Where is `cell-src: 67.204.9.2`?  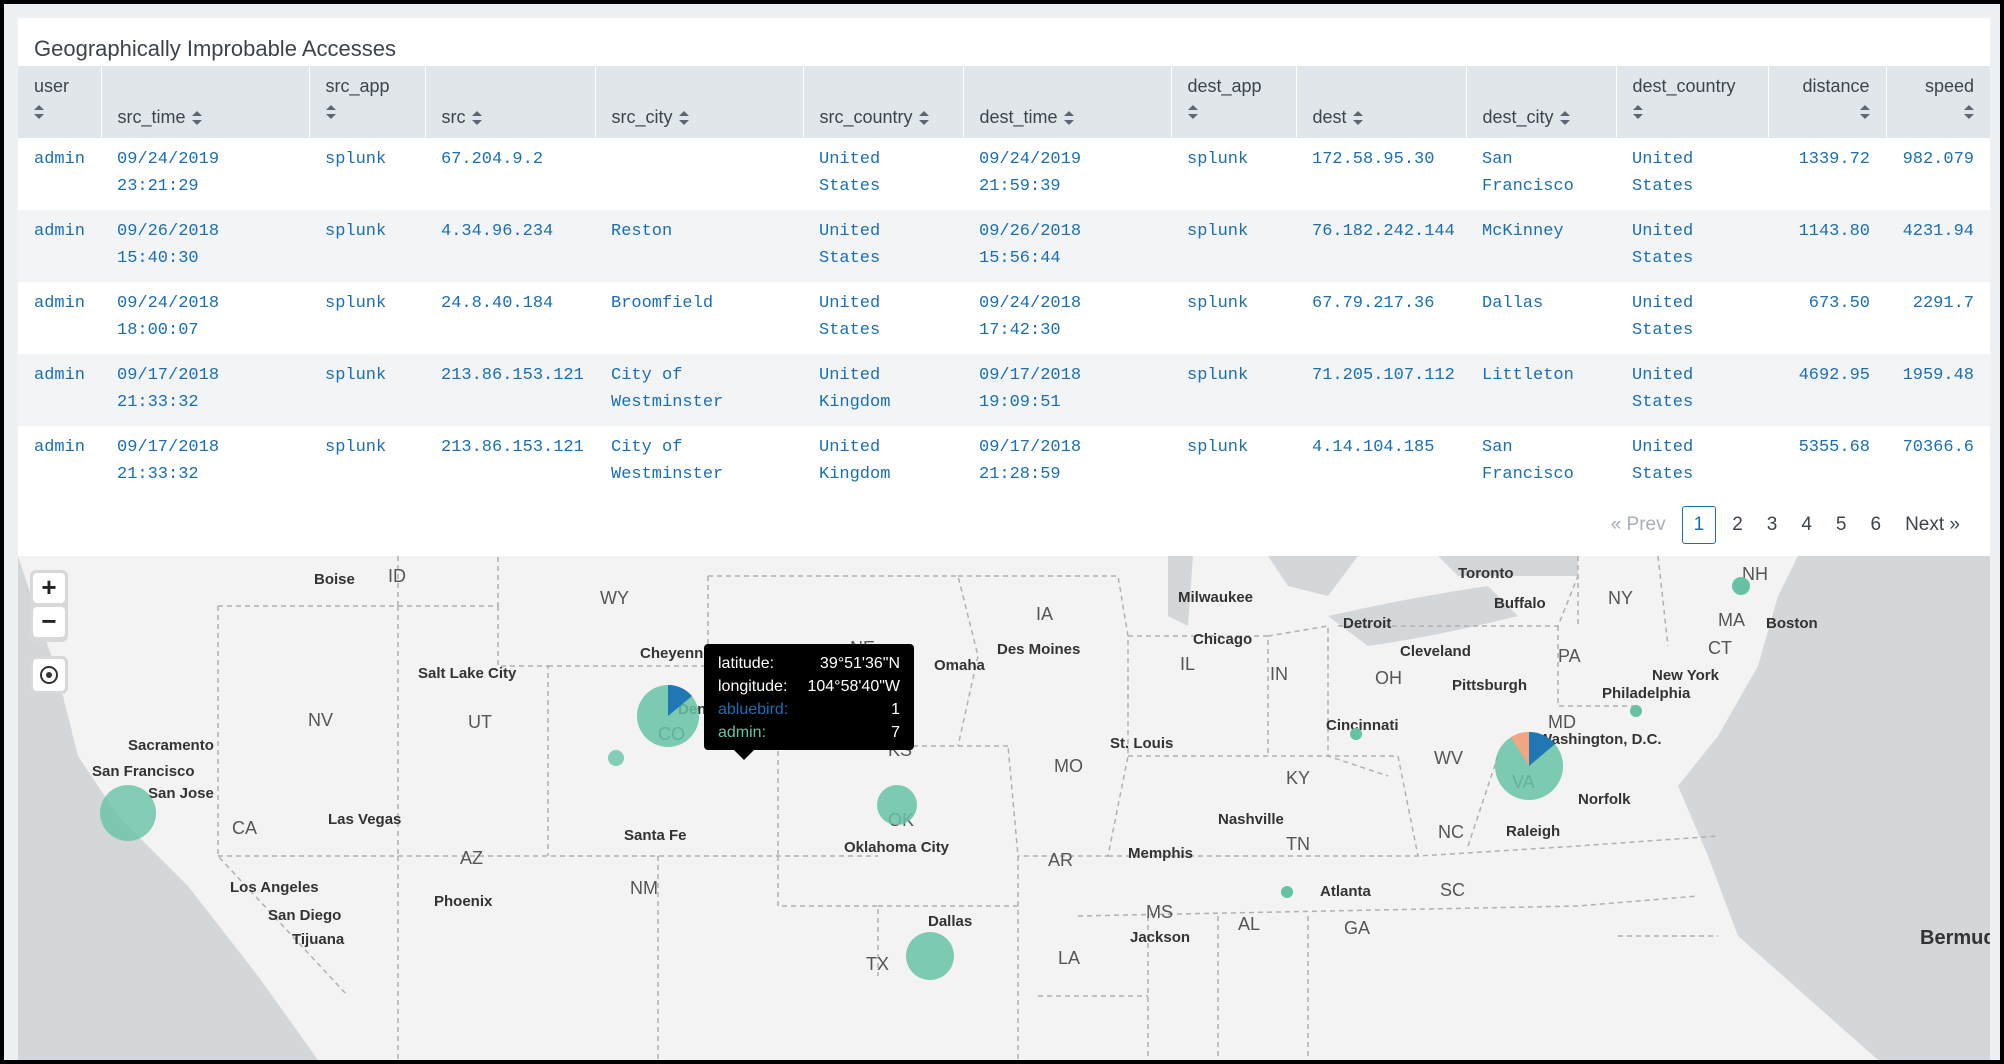
cell-src: 67.204.9.2 is located at coordinates (510, 174).